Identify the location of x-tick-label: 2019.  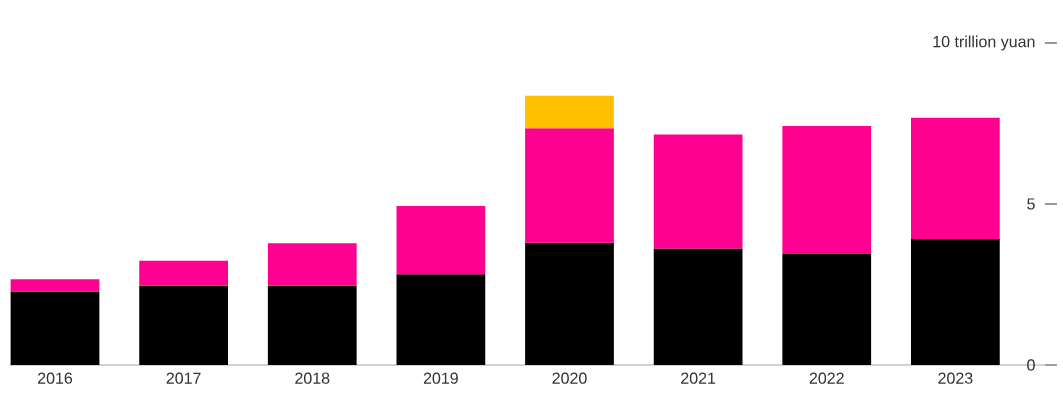
(440, 378).